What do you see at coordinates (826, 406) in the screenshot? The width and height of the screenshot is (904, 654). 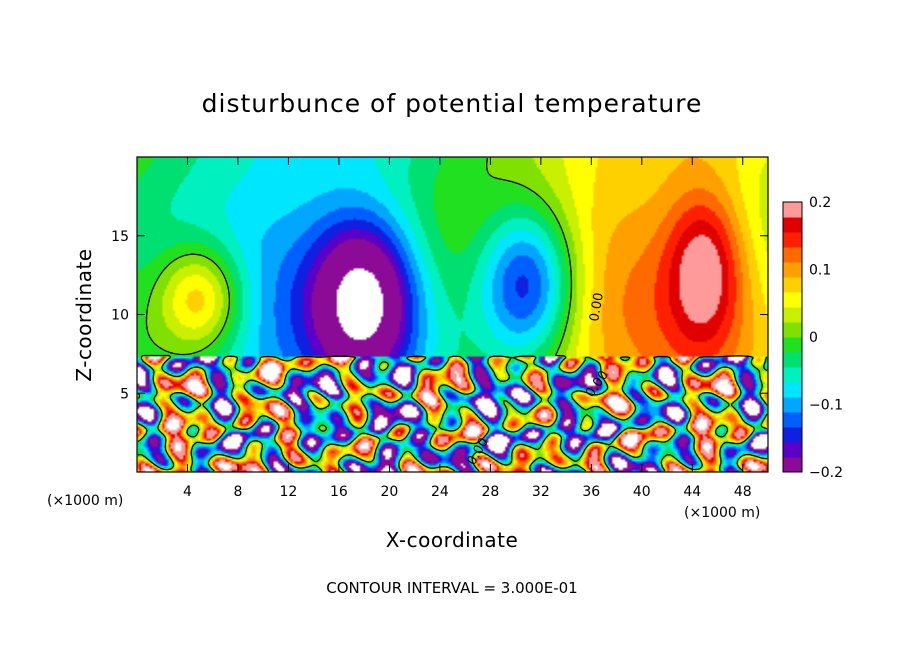 I see `colorbar-tick-label: −0.1` at bounding box center [826, 406].